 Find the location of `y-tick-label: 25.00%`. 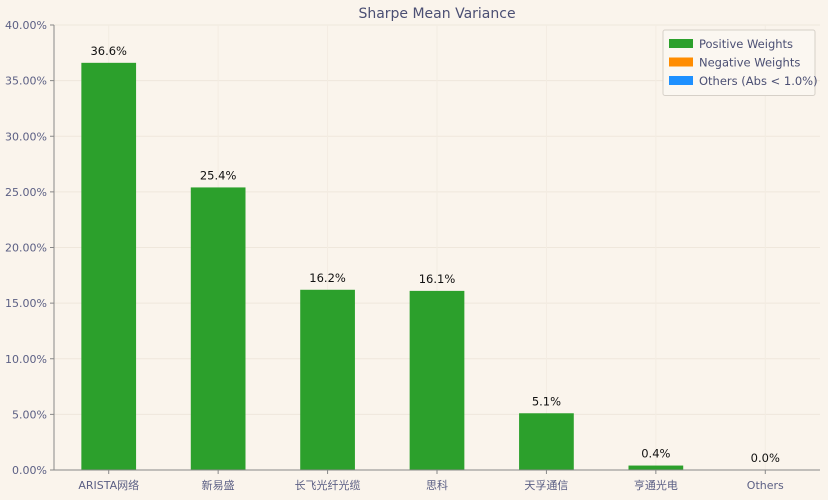

y-tick-label: 25.00% is located at coordinates (26, 192).